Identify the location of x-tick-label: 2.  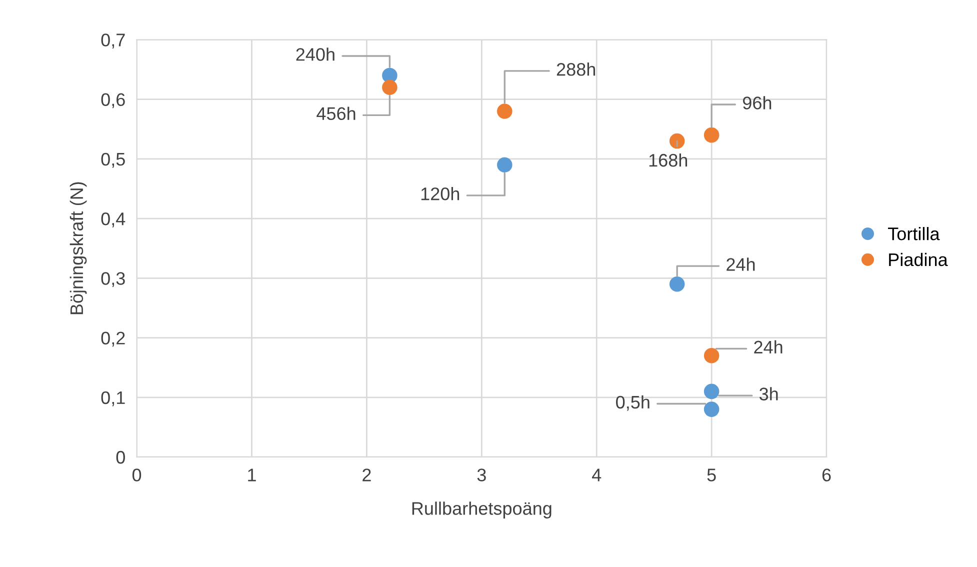
(366, 475).